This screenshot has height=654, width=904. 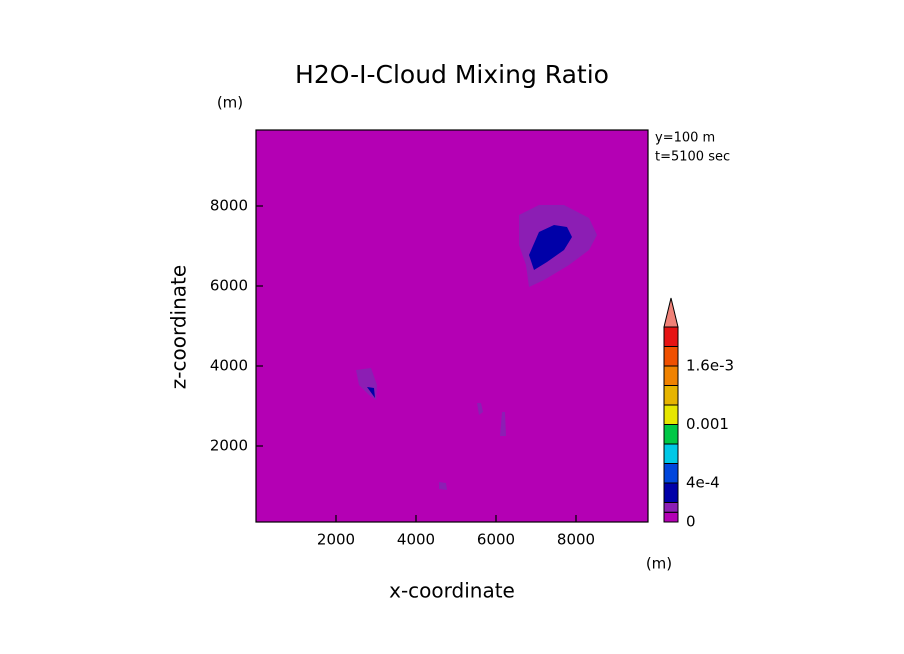 I want to click on y-tick-label: 2000, so click(x=229, y=446).